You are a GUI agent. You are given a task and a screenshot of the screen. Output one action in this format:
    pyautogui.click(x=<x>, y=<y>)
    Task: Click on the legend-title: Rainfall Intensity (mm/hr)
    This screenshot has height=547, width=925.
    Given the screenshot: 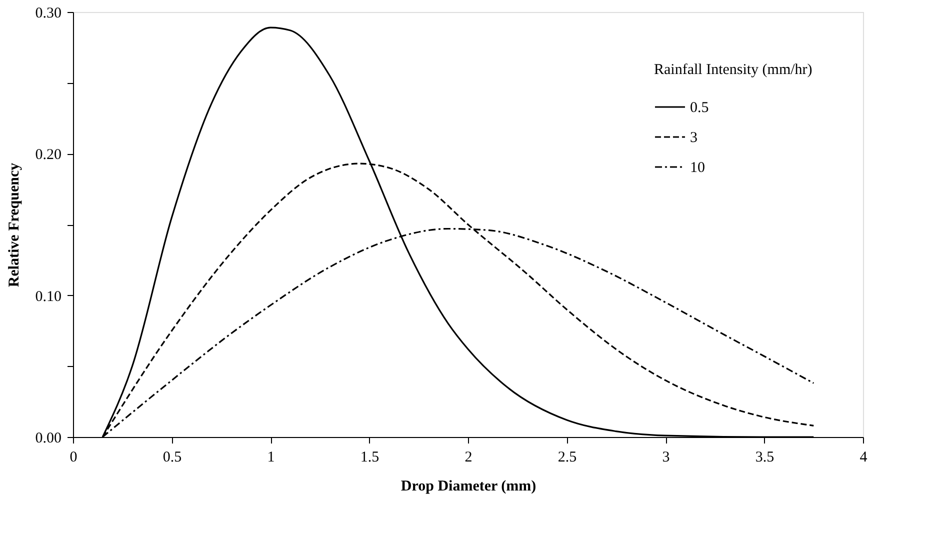 What is the action you would take?
    pyautogui.click(x=733, y=70)
    